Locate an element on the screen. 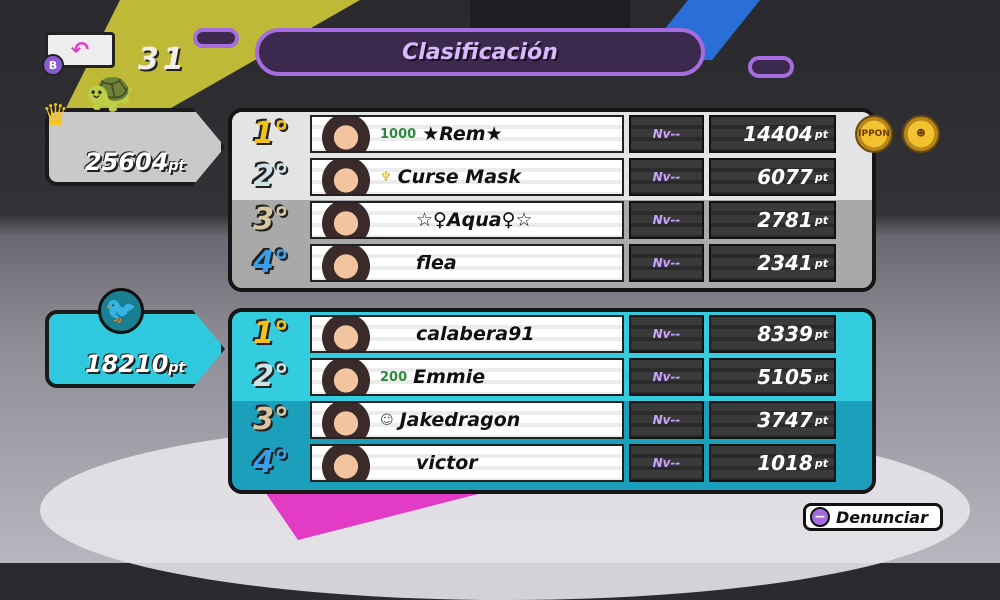 The width and height of the screenshot is (1000, 600). player-name: calabera91 is located at coordinates (475, 334).